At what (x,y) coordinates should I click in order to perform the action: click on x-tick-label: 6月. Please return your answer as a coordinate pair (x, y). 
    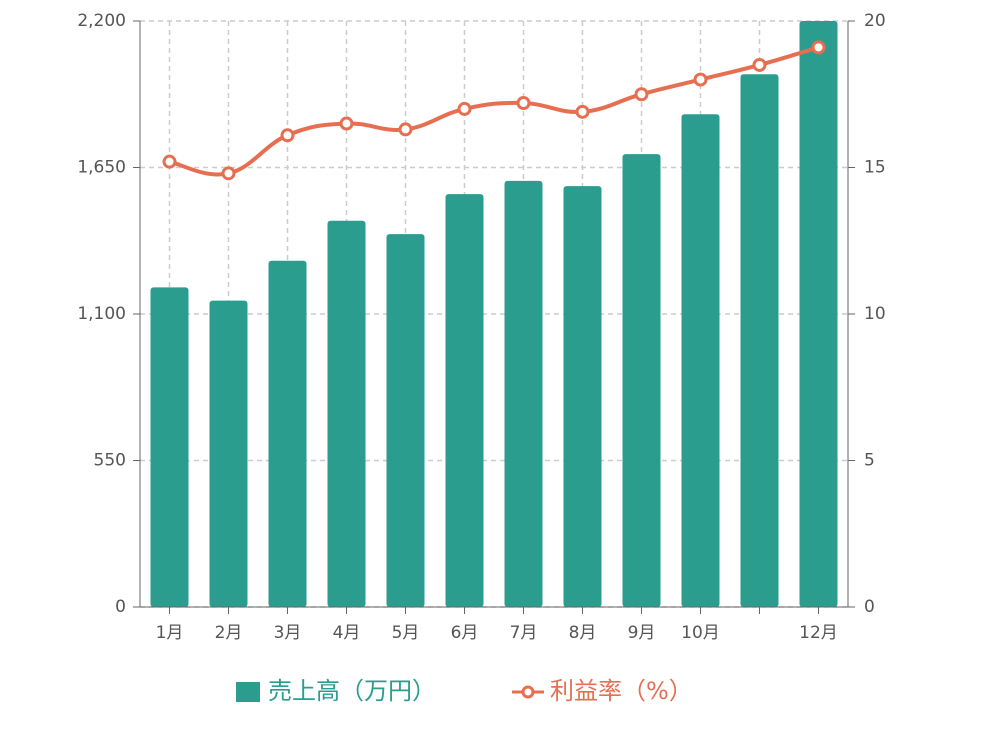
    Looking at the image, I should click on (465, 633).